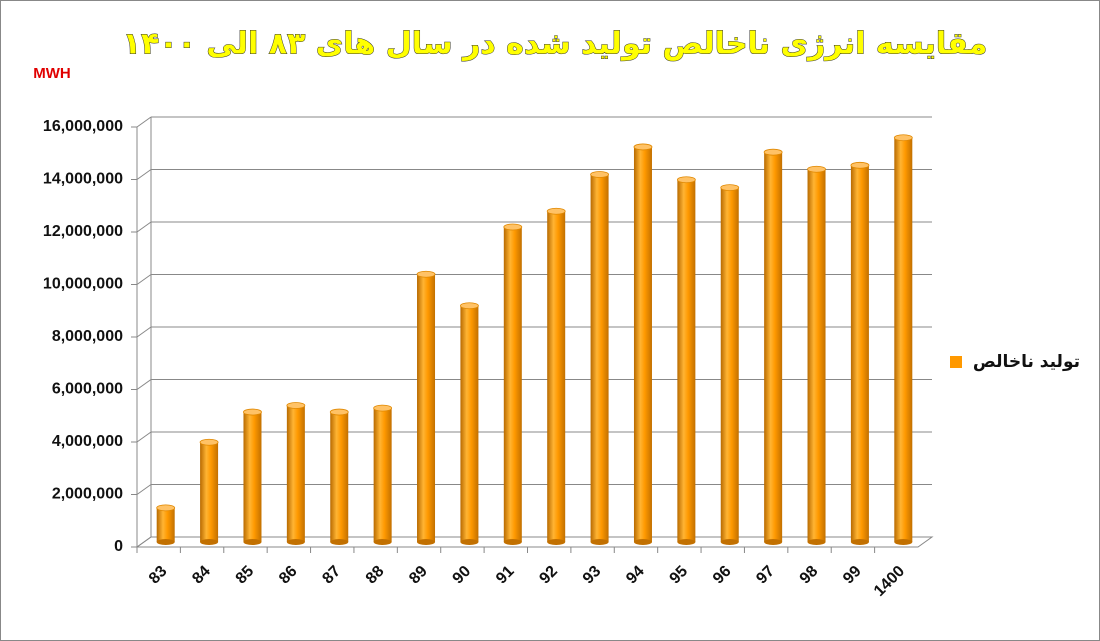 This screenshot has width=1100, height=641. Describe the element at coordinates (52, 73) in the screenshot. I see `y-unit: MWH` at that location.